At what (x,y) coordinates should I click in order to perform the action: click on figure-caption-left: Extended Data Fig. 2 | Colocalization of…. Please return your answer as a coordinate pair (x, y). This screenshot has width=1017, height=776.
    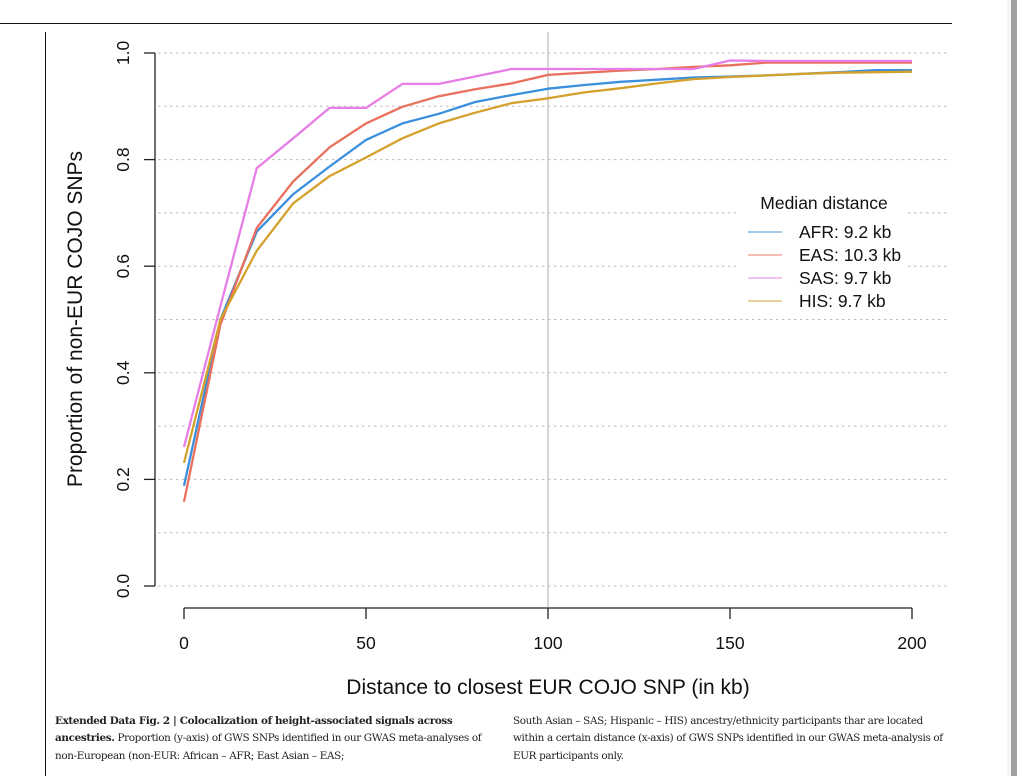
    Looking at the image, I should click on (275, 739).